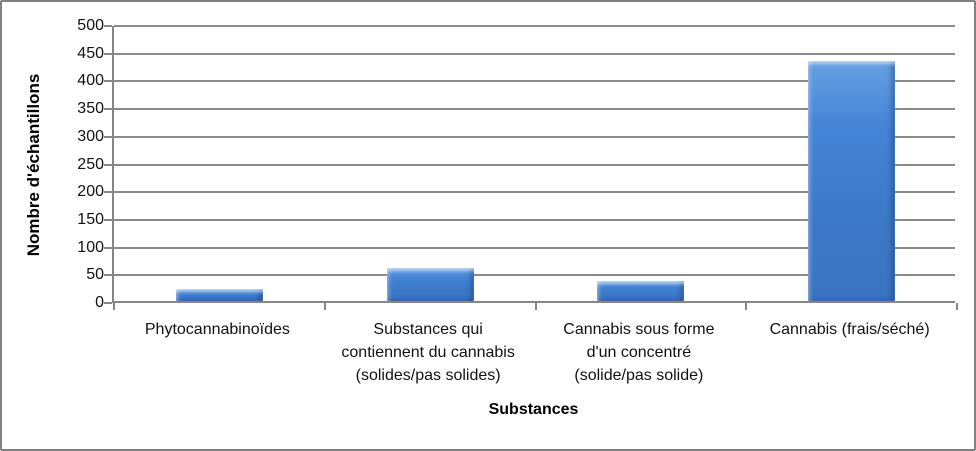 Image resolution: width=976 pixels, height=451 pixels. What do you see at coordinates (90, 25) in the screenshot?
I see `y-axis-tick-label: 500` at bounding box center [90, 25].